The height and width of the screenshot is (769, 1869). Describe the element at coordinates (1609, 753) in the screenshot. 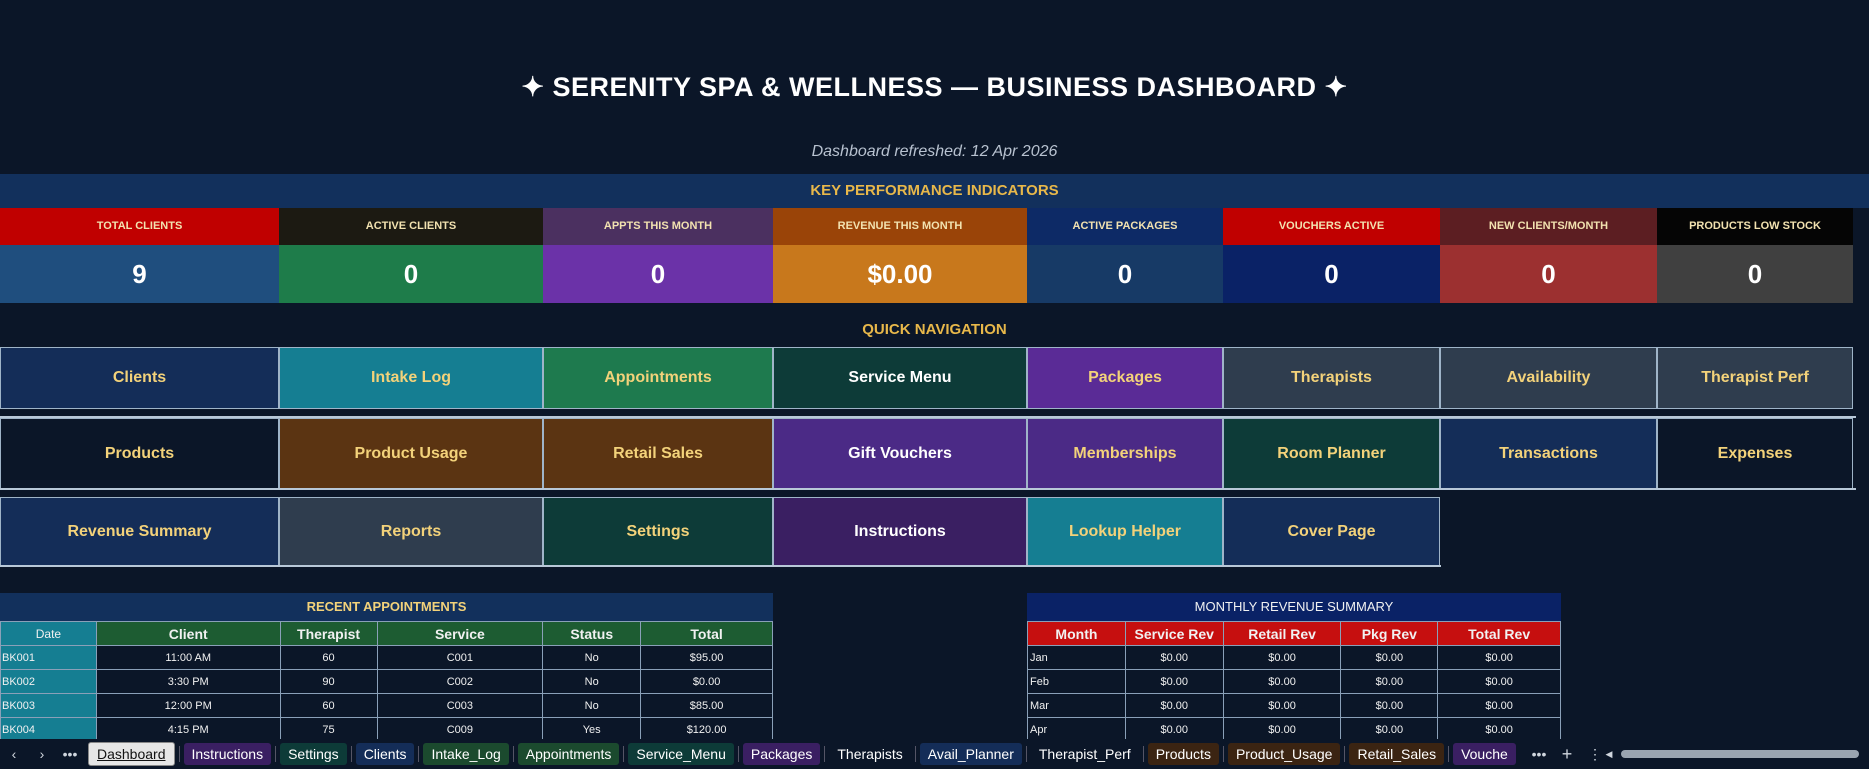

I see `scroll-left-button: ◀` at that location.